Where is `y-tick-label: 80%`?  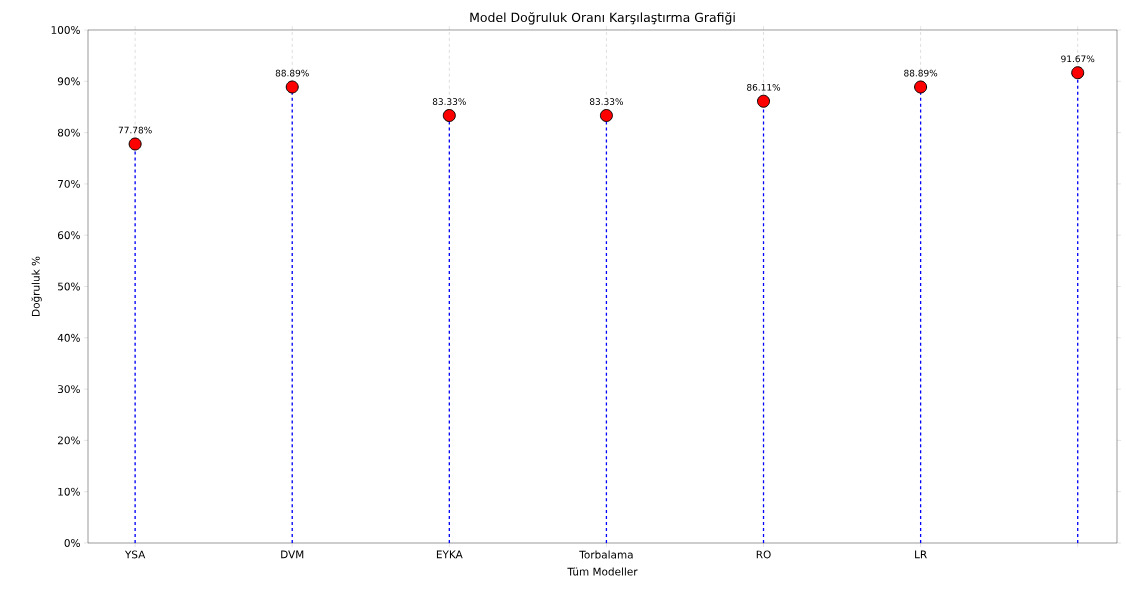 y-tick-label: 80% is located at coordinates (68, 132).